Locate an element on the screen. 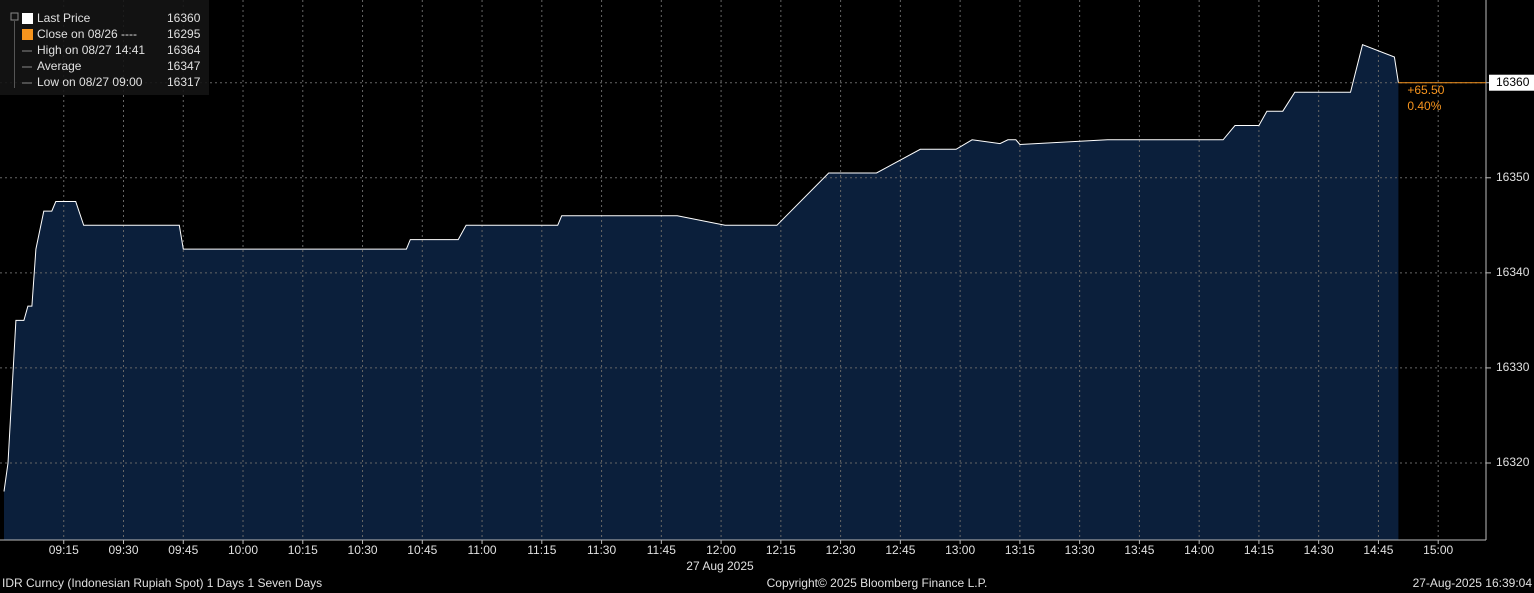 The height and width of the screenshot is (593, 1534). x-tick-label: 12:45 is located at coordinates (900, 550).